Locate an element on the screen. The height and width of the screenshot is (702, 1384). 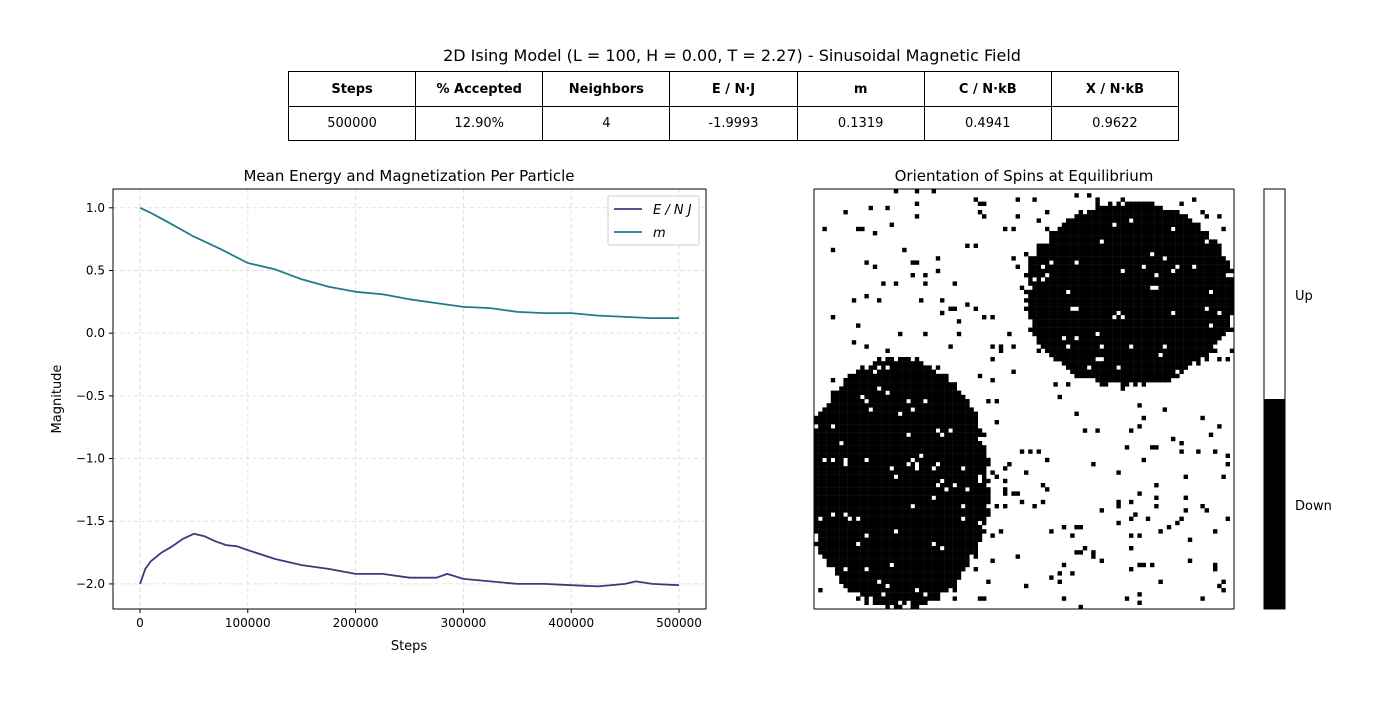
value-heat-capacity: 0.4941 is located at coordinates (987, 123).